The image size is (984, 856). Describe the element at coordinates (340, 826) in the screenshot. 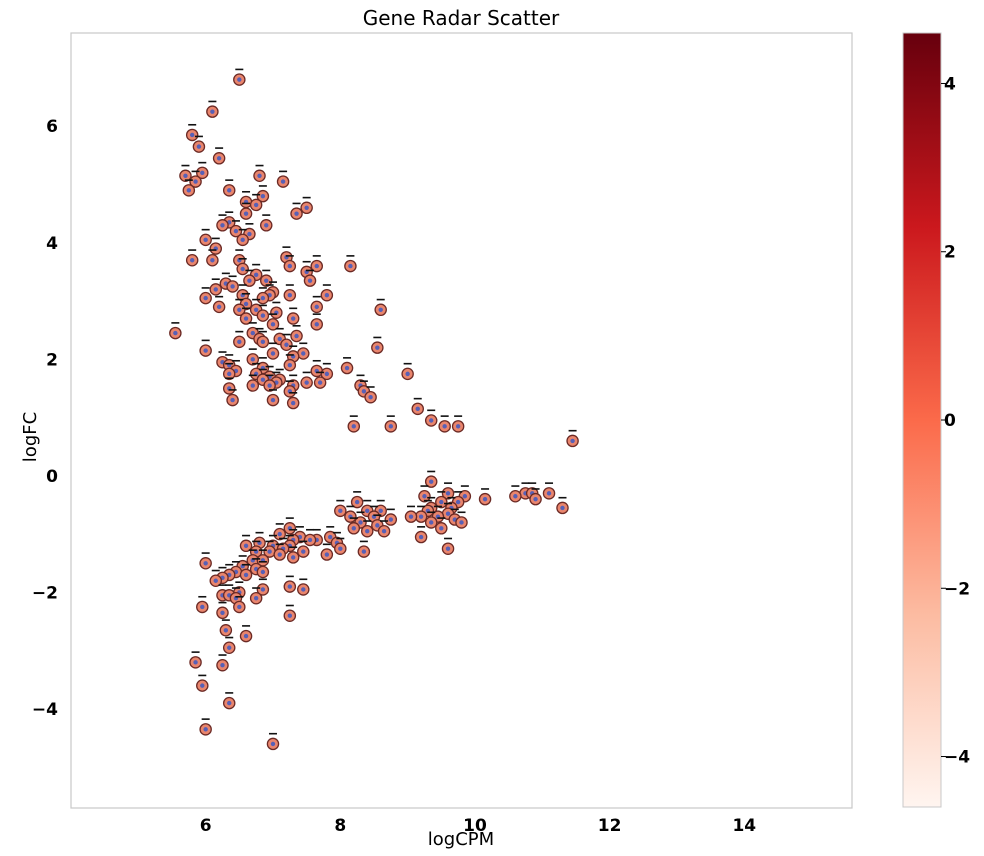

I see `x-tick-label: 8` at that location.